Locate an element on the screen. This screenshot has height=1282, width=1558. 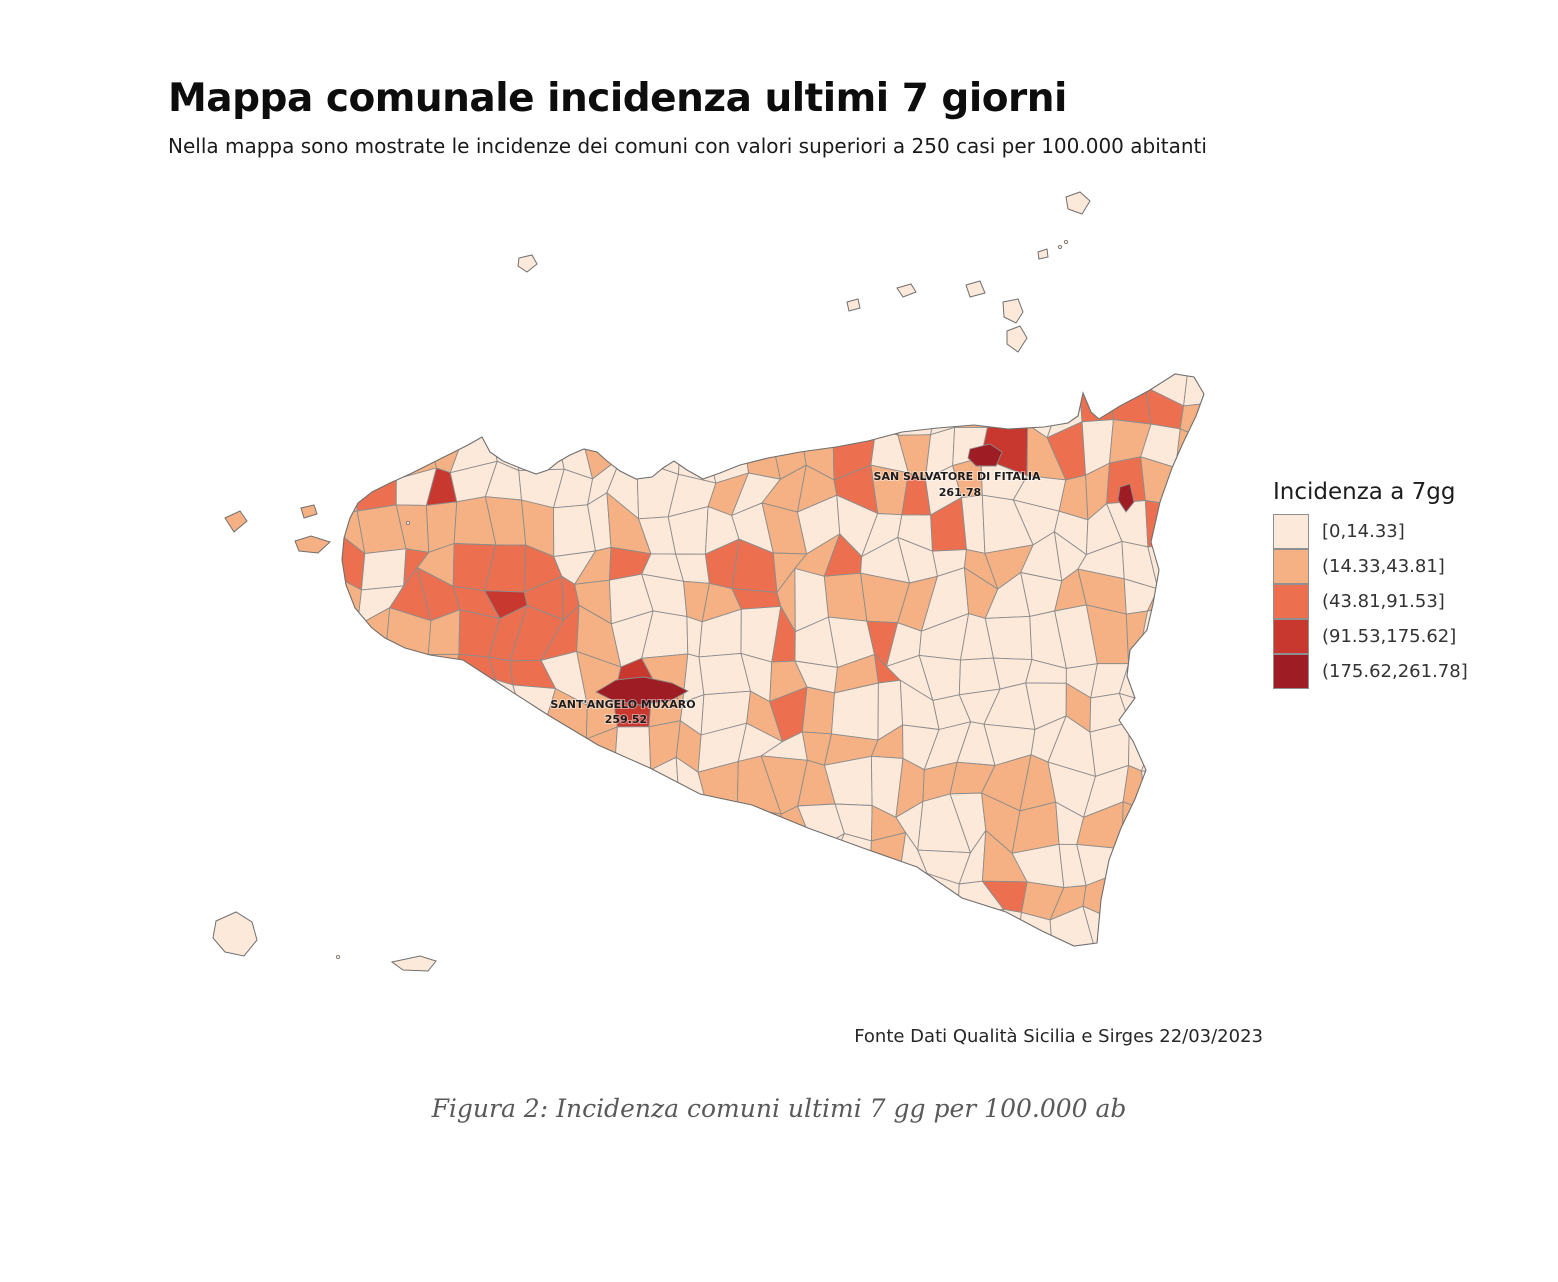
annotation-value: 261.78 is located at coordinates (960, 492).